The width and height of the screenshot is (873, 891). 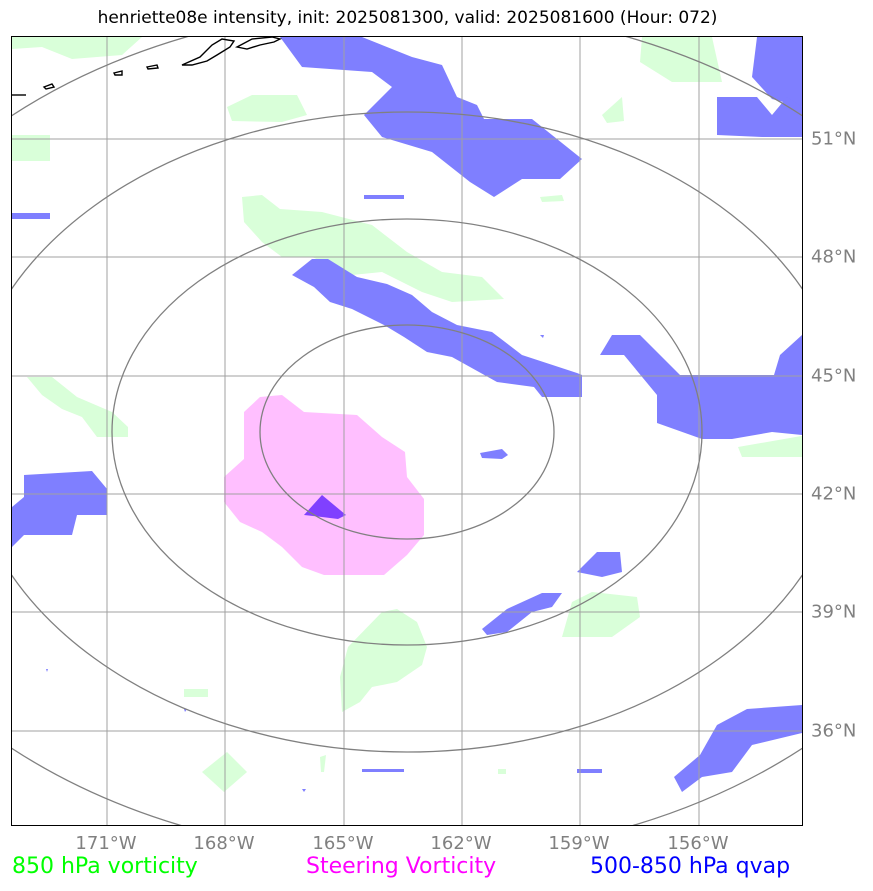 What do you see at coordinates (401, 866) in the screenshot?
I see `legend-steering-vorticity: Steering Vorticity` at bounding box center [401, 866].